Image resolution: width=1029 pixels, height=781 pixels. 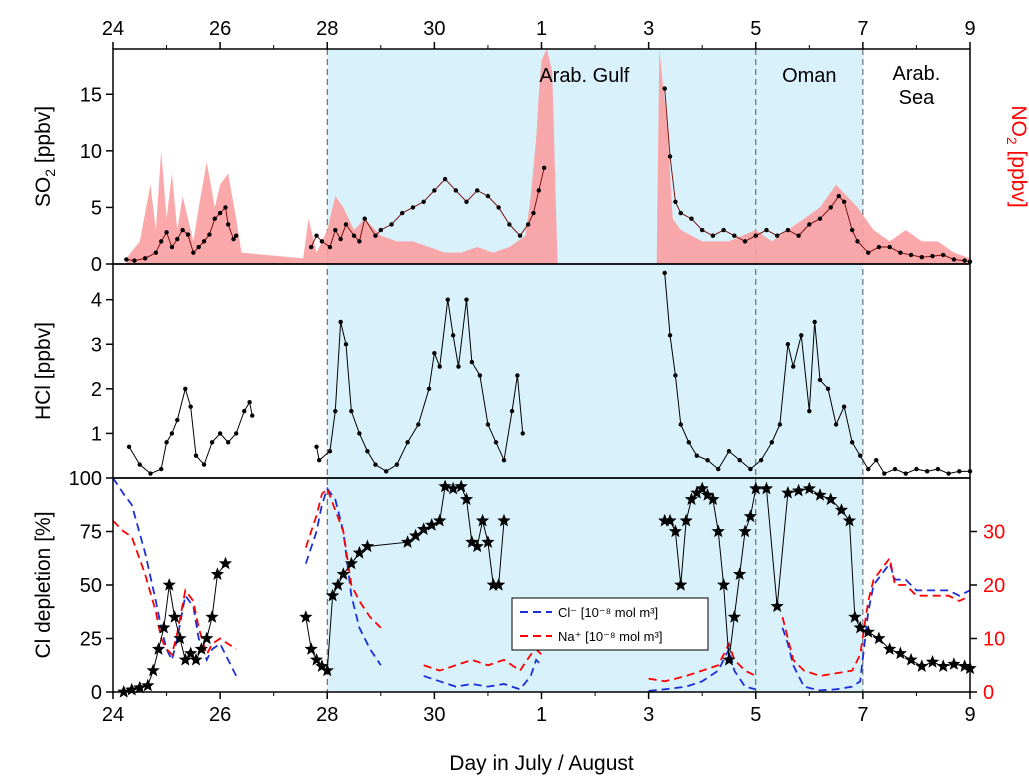 I want to click on x-axis-label: Day in July / August, so click(x=541, y=763).